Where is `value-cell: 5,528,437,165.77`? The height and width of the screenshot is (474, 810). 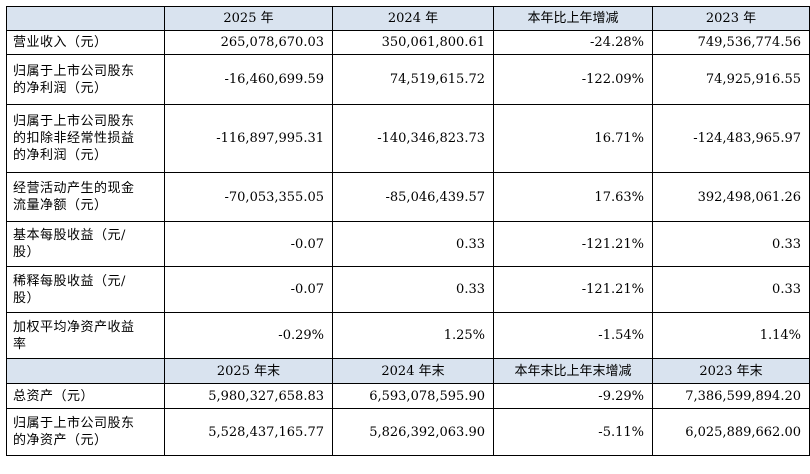 value-cell: 5,528,437,165.77 is located at coordinates (248, 432).